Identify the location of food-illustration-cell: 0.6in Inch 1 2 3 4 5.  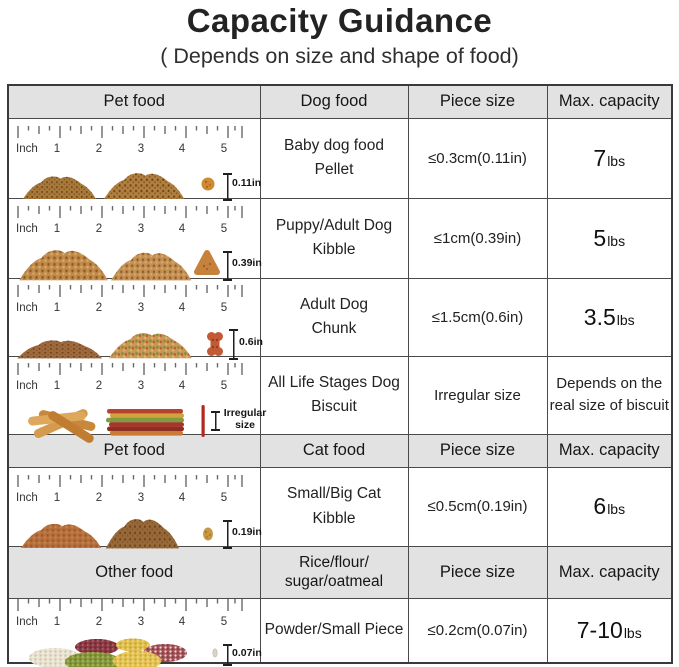
(135, 318).